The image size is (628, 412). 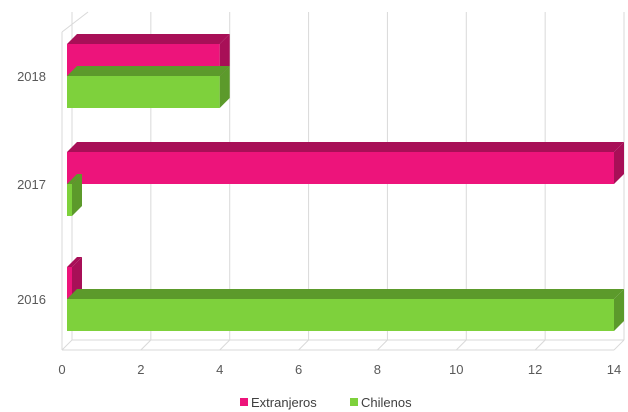 What do you see at coordinates (326, 402) in the screenshot?
I see `legend: Extranjeros Chilenos` at bounding box center [326, 402].